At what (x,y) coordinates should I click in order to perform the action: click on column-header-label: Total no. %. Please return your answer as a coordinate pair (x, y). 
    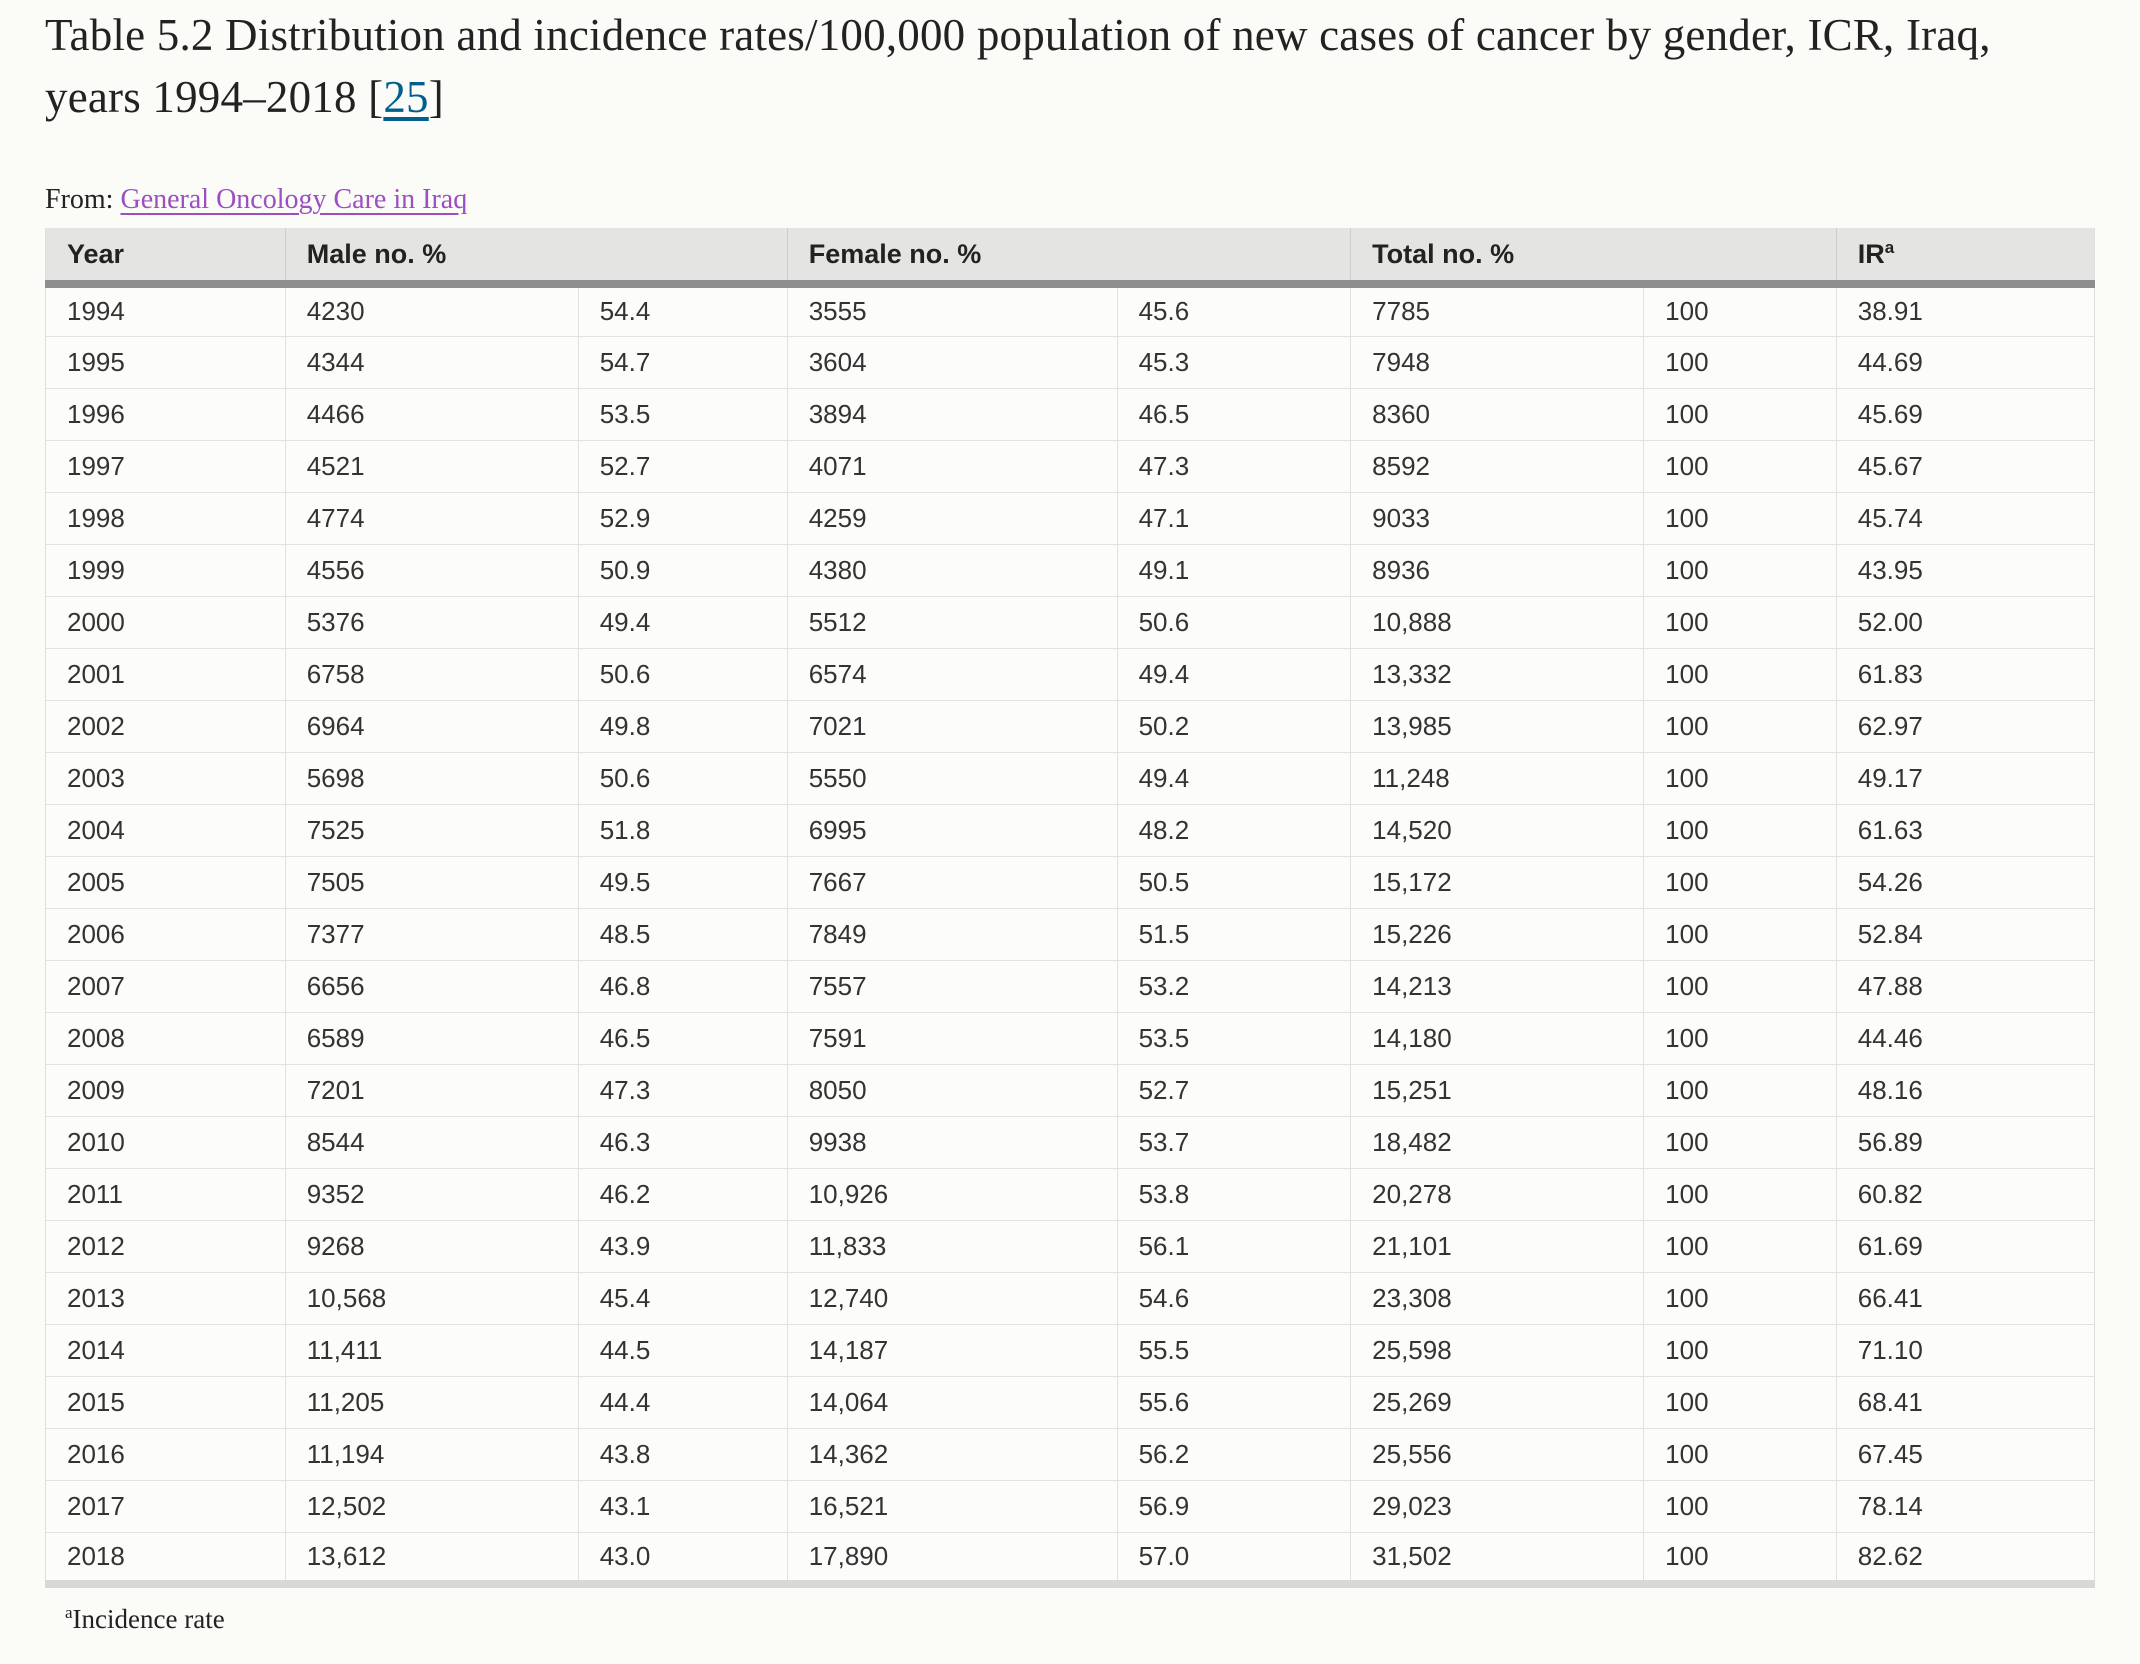
    Looking at the image, I should click on (1443, 253).